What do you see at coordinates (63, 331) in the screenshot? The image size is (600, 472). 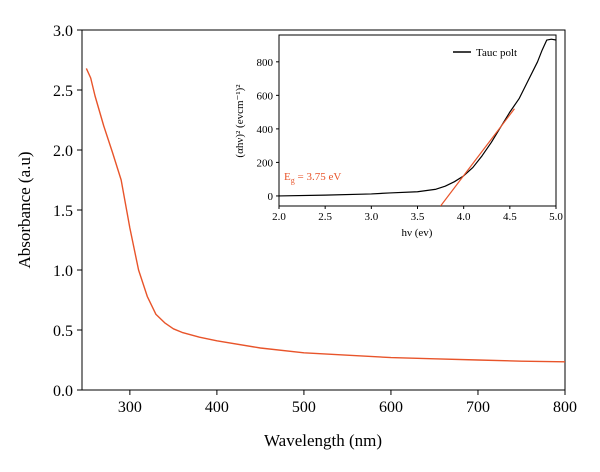 I see `main-y-tick-label: 0.5` at bounding box center [63, 331].